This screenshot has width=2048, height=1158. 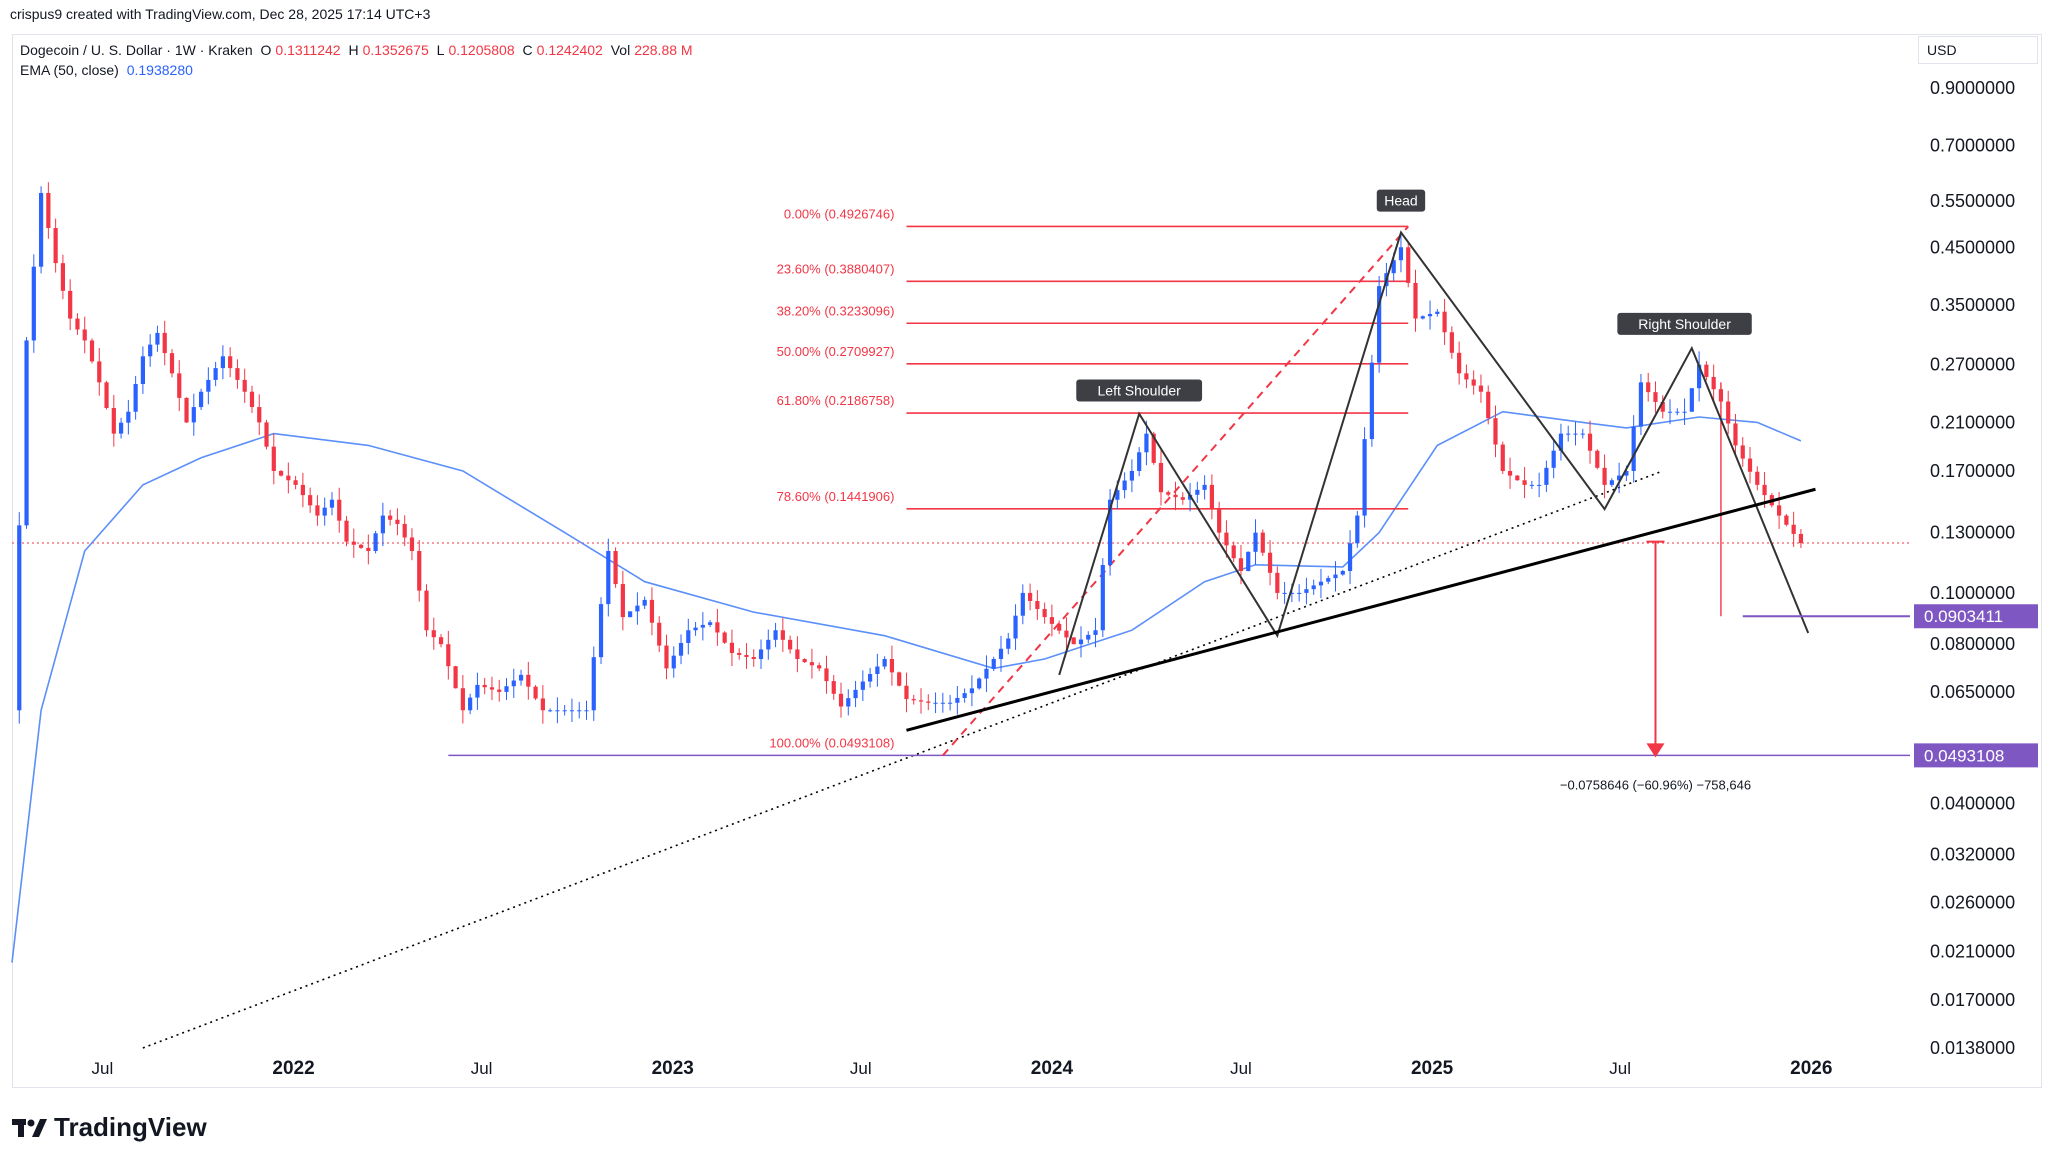 What do you see at coordinates (836, 310) in the screenshot?
I see `fib-level-label: 38.20% (0.3233096)` at bounding box center [836, 310].